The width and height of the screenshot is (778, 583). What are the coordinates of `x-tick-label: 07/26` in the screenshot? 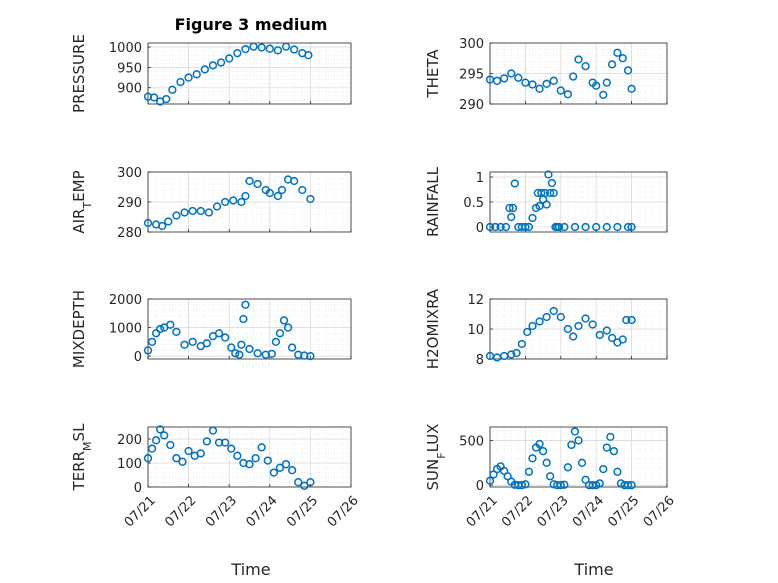 It's located at (659, 511).